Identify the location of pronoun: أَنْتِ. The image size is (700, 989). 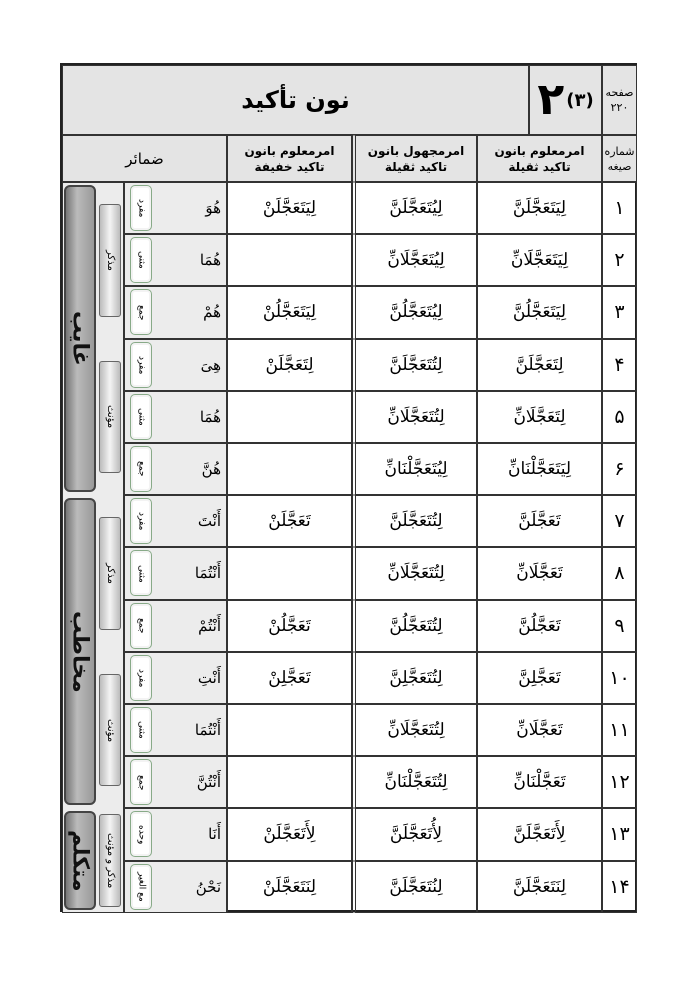
(209, 677).